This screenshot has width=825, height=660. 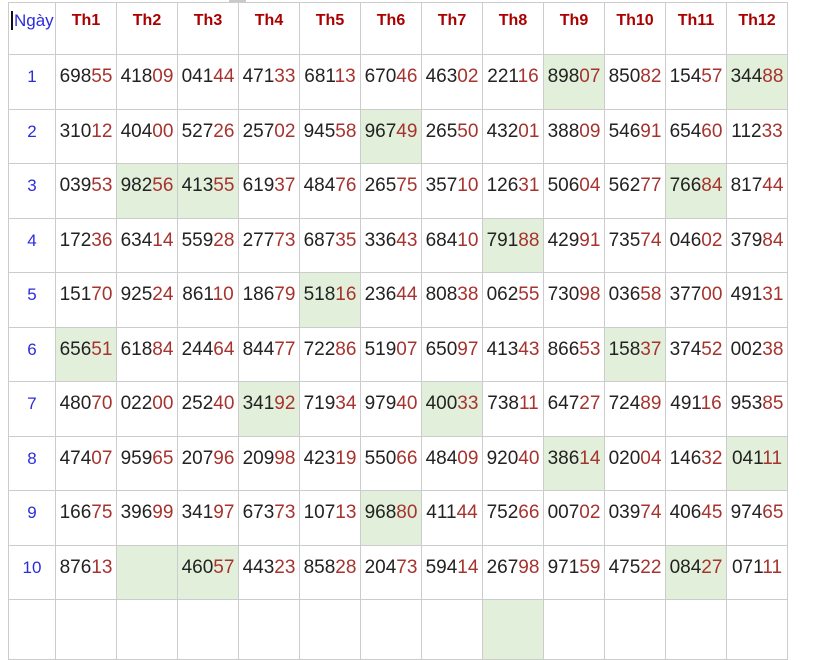 I want to click on number-cell: 04111, so click(x=757, y=463).